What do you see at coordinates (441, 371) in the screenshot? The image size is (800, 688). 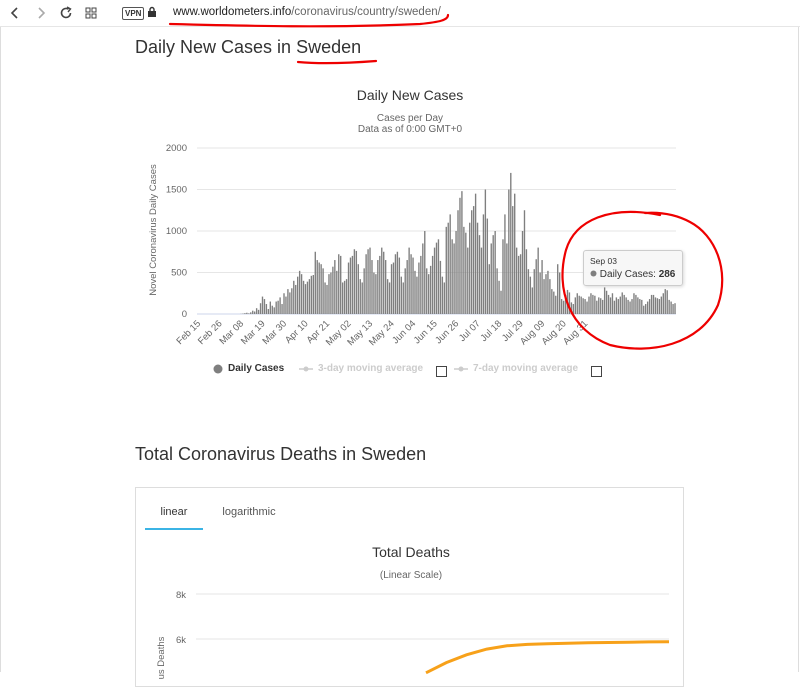 I see `legend-3day-checkbox` at bounding box center [441, 371].